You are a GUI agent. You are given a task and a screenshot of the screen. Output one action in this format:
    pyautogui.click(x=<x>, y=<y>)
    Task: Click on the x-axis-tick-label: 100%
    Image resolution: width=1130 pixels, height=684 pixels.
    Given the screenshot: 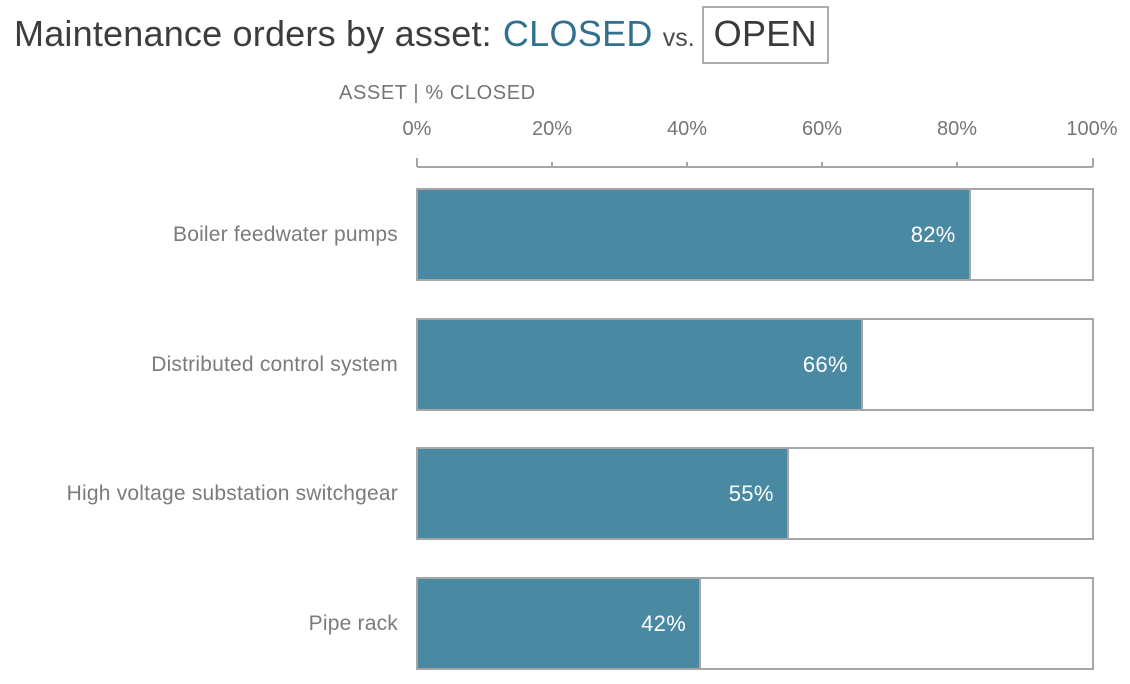 What is the action you would take?
    pyautogui.click(x=1092, y=129)
    